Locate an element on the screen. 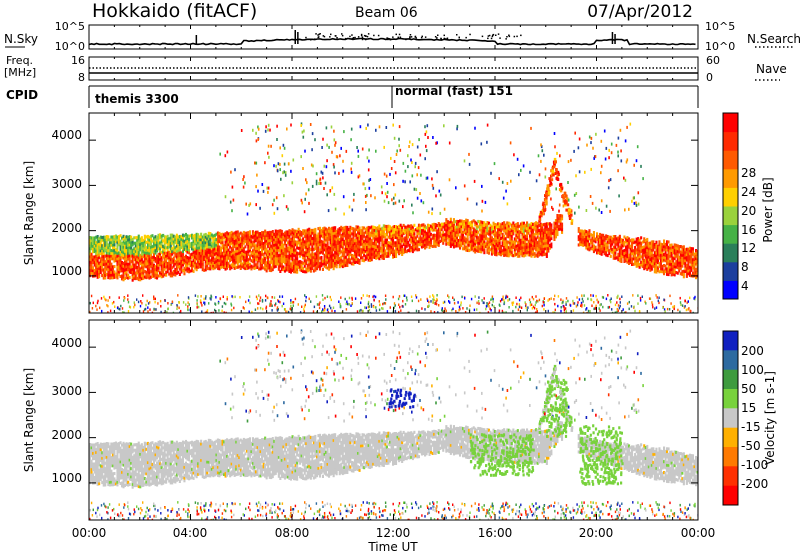 This screenshot has width=800, height=554. nsky-panel: N.Sky 10^5 10^0 10^5 10^0 N.Search is located at coordinates (402, 36).